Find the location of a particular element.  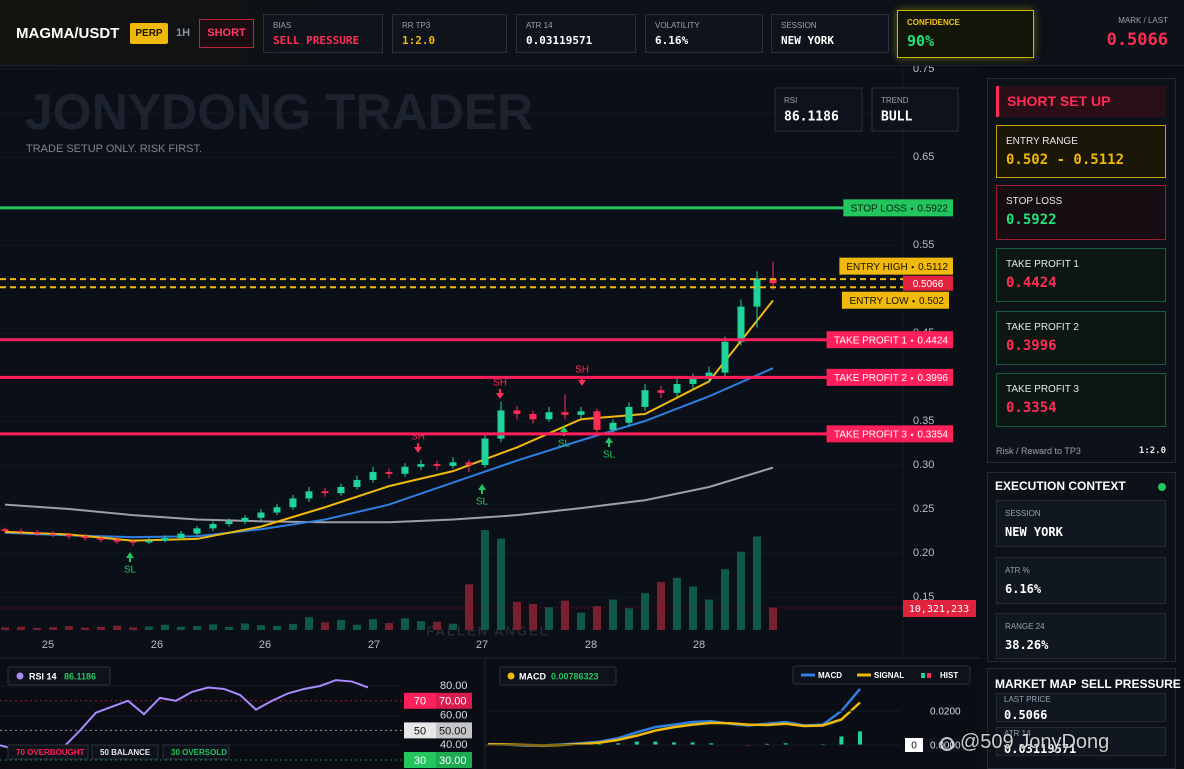

macd-value: 0.00786323 is located at coordinates (575, 676).